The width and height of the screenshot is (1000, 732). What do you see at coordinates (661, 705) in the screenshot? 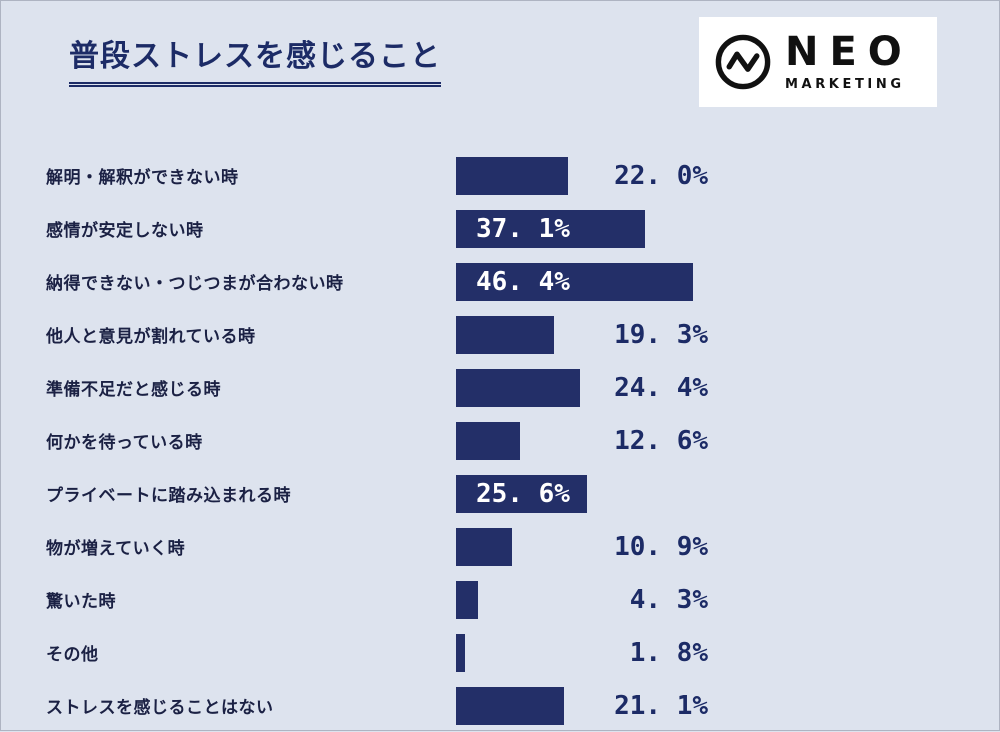
I see `value-label: 21. 1%` at bounding box center [661, 705].